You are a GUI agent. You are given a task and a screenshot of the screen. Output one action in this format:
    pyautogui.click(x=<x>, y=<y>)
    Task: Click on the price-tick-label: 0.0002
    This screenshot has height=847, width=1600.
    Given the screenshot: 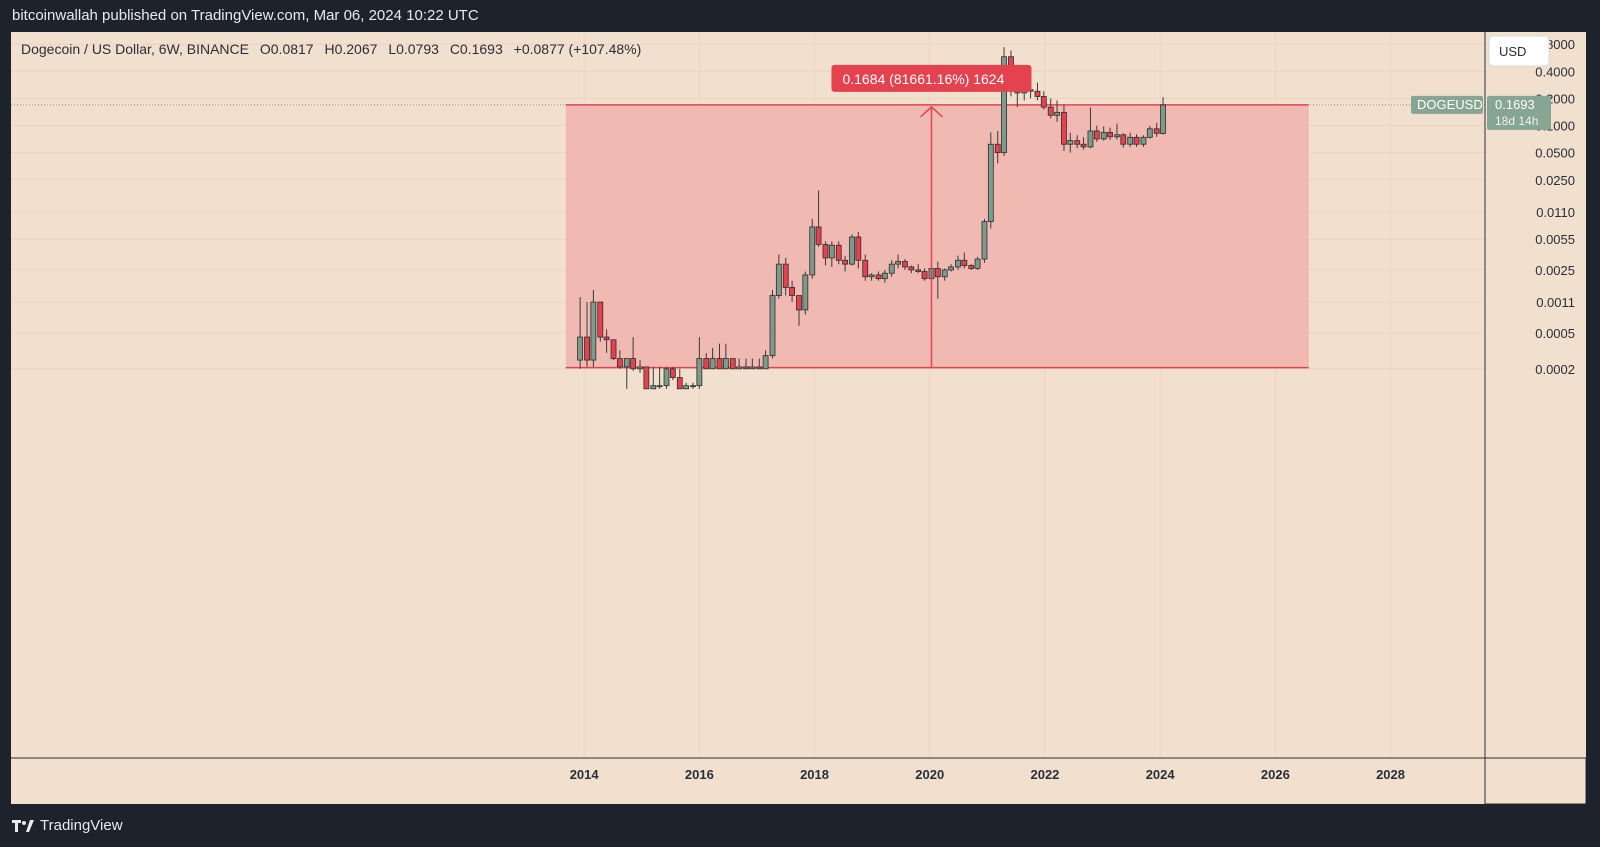 What is the action you would take?
    pyautogui.click(x=1555, y=369)
    